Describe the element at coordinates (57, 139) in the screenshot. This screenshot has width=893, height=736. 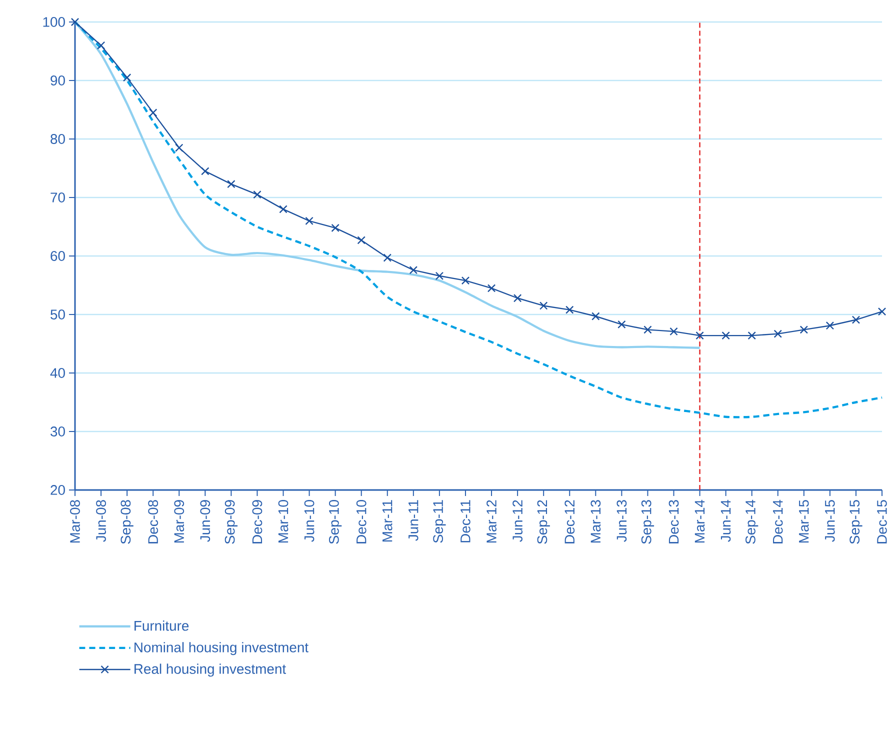
I see `y-tick-label: 80` at that location.